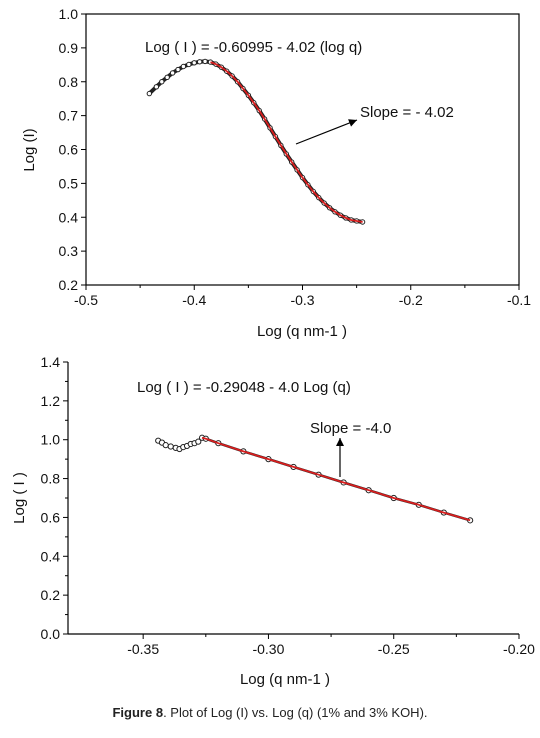 The image size is (540, 738). I want to click on chart-bottom-y-axis-title: Log ( I ), so click(19, 498).